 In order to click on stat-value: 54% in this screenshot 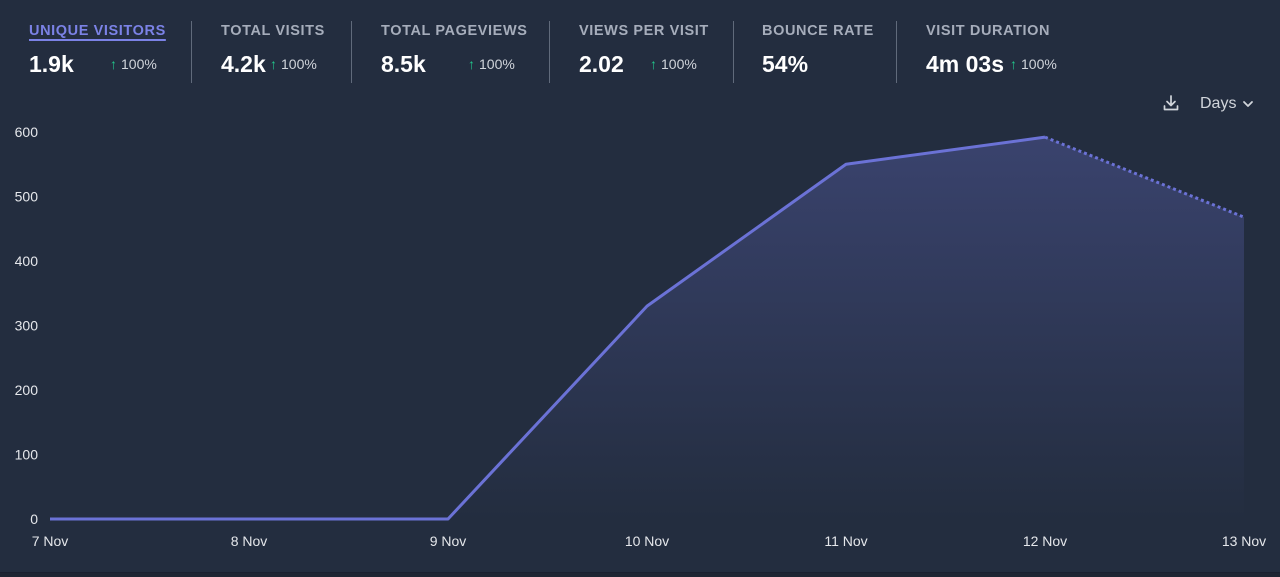, I will do `click(785, 64)`.